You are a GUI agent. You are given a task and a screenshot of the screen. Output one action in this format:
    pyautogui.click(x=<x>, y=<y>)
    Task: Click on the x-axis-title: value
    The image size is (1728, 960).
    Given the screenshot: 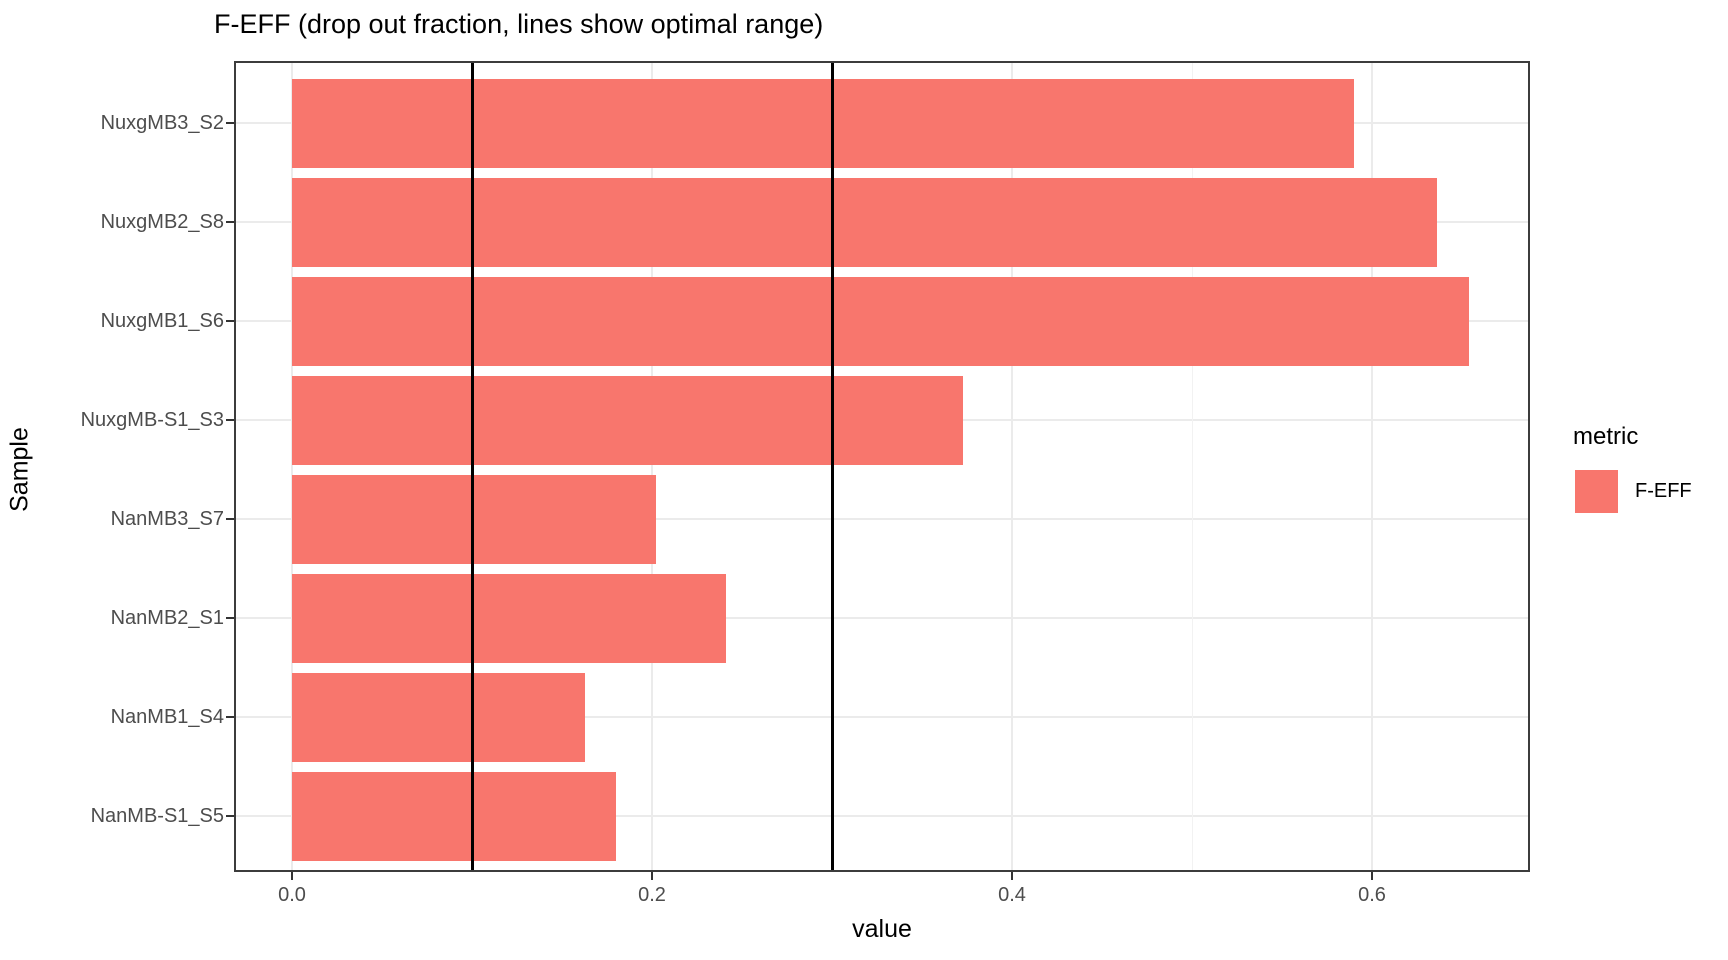 What is the action you would take?
    pyautogui.click(x=882, y=929)
    